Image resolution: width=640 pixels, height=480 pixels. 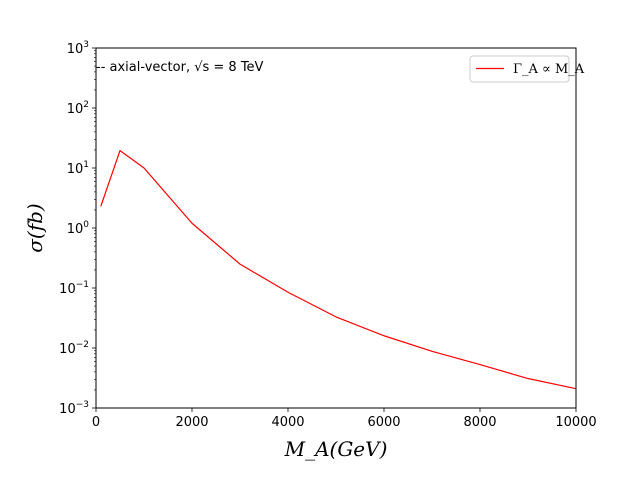 What do you see at coordinates (78, 168) in the screenshot?
I see `y-tick-label: 10¹` at bounding box center [78, 168].